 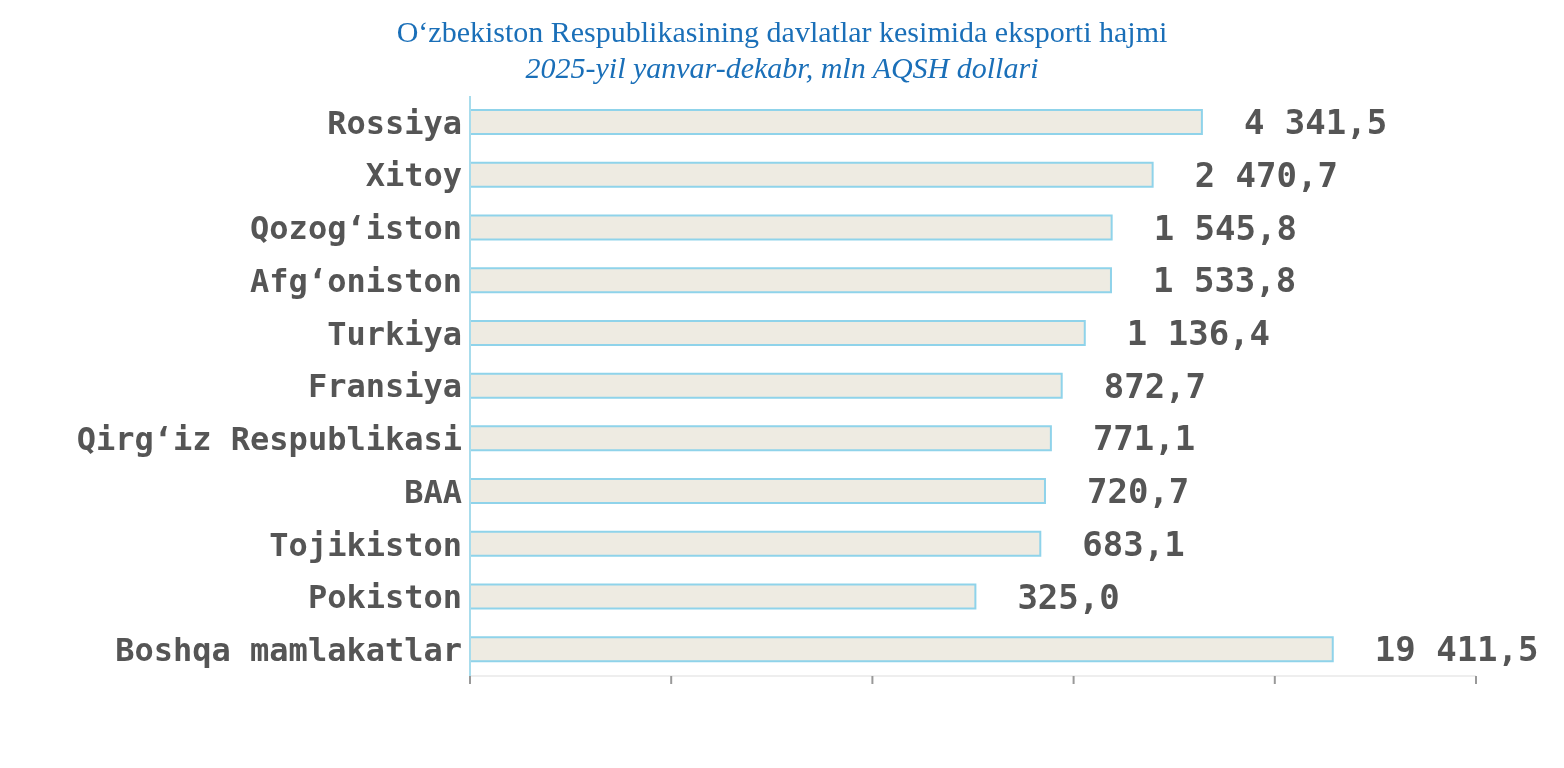 I want to click on y-tick-label: Qirg‘iz Respublikasi, so click(x=269, y=439).